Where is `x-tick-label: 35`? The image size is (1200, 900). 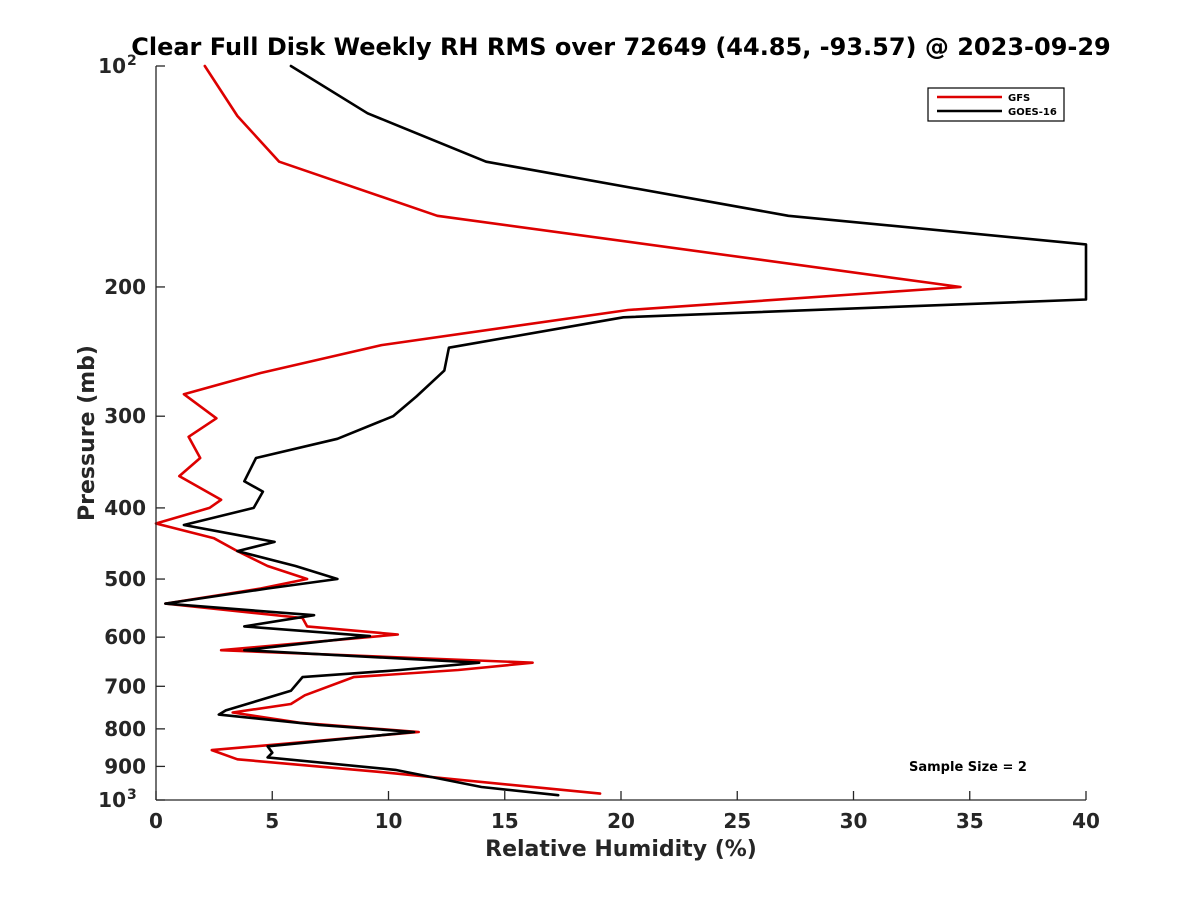 x-tick-label: 35 is located at coordinates (970, 821).